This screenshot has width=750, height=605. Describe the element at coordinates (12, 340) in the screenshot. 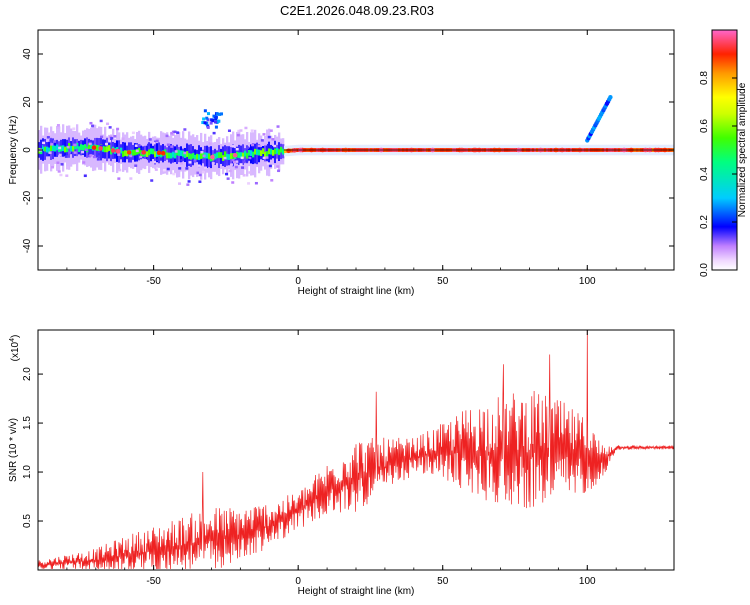

I see `snr-multiplier-exponent: 4` at that location.